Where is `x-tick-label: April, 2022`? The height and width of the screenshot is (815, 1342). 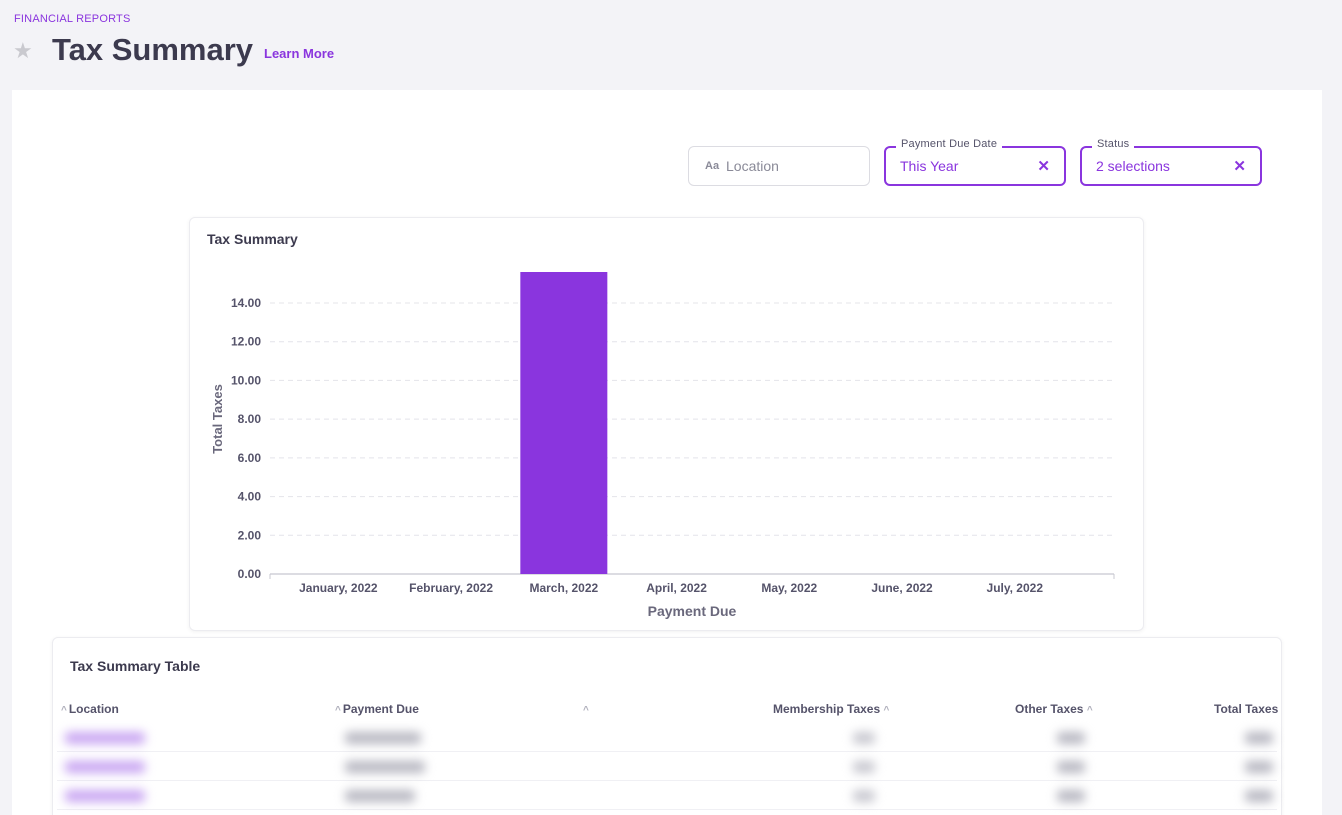
x-tick-label: April, 2022 is located at coordinates (676, 588).